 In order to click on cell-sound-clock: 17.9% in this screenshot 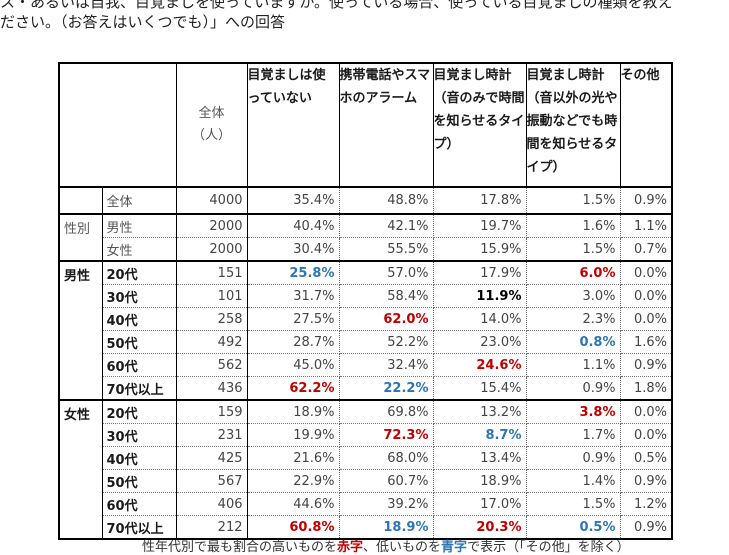, I will do `click(480, 273)`.